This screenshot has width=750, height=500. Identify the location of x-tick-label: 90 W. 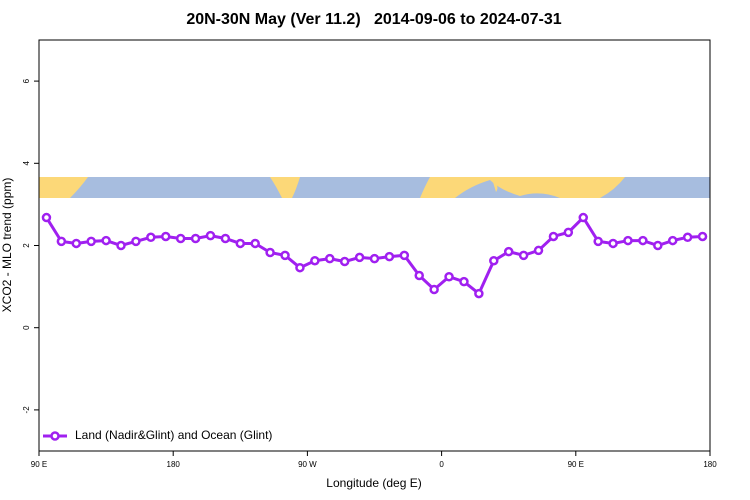
(307, 464).